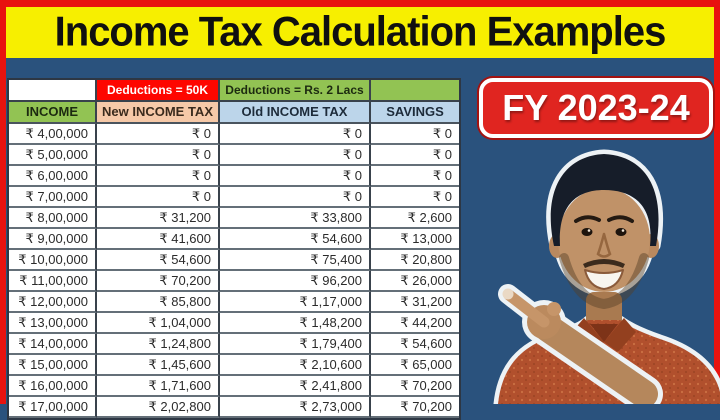  I want to click on table-cell: ₹ 2,02,800, so click(158, 407).